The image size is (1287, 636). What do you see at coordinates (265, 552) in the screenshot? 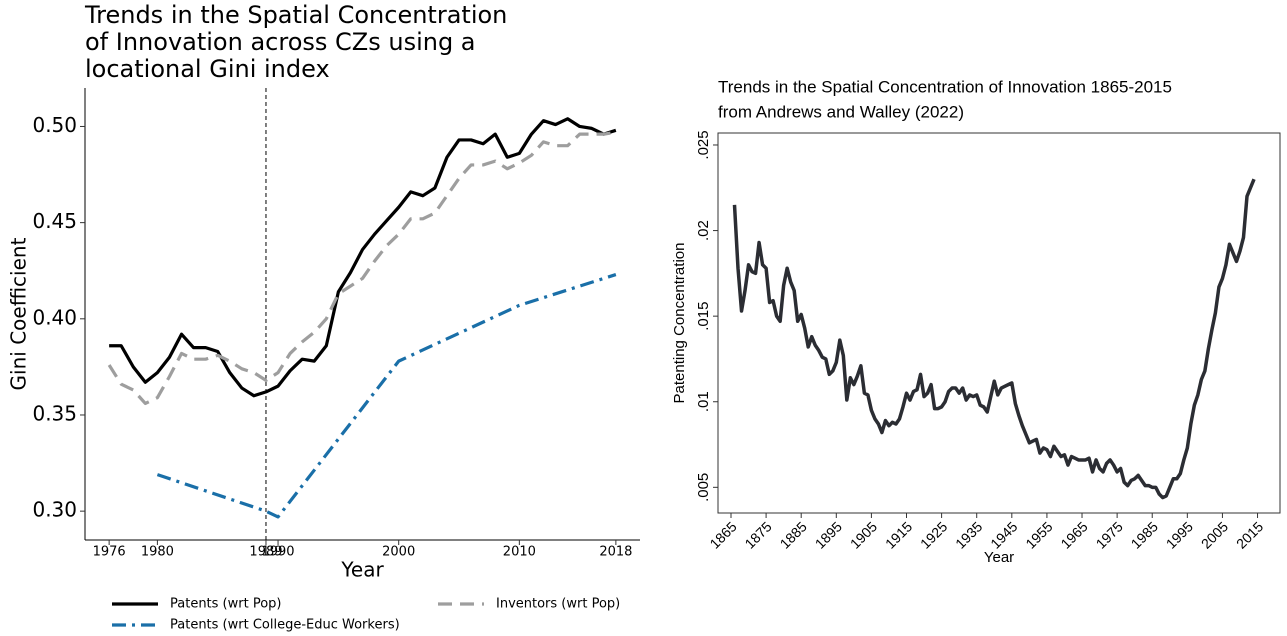
I see `x-tick-label: 1989` at bounding box center [265, 552].